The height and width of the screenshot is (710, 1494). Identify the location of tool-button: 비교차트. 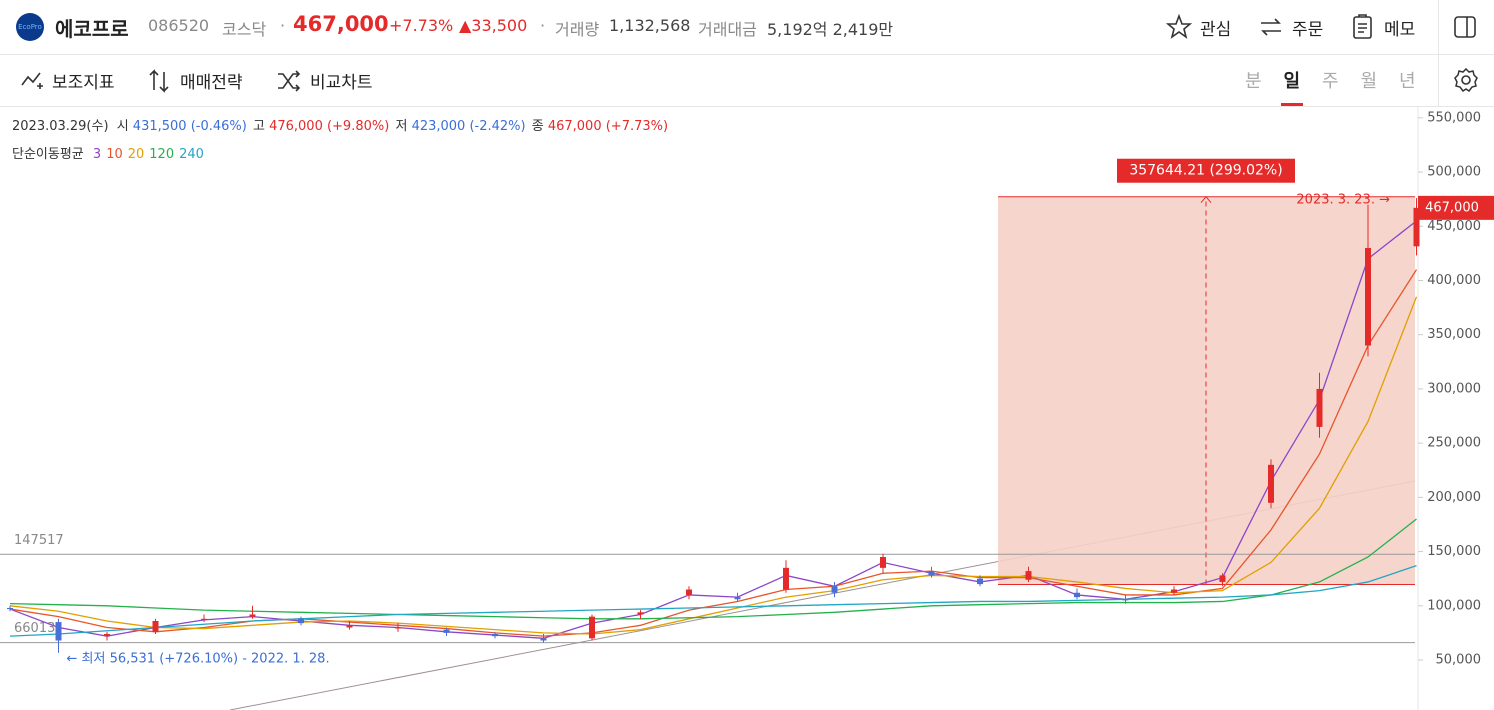
(341, 83).